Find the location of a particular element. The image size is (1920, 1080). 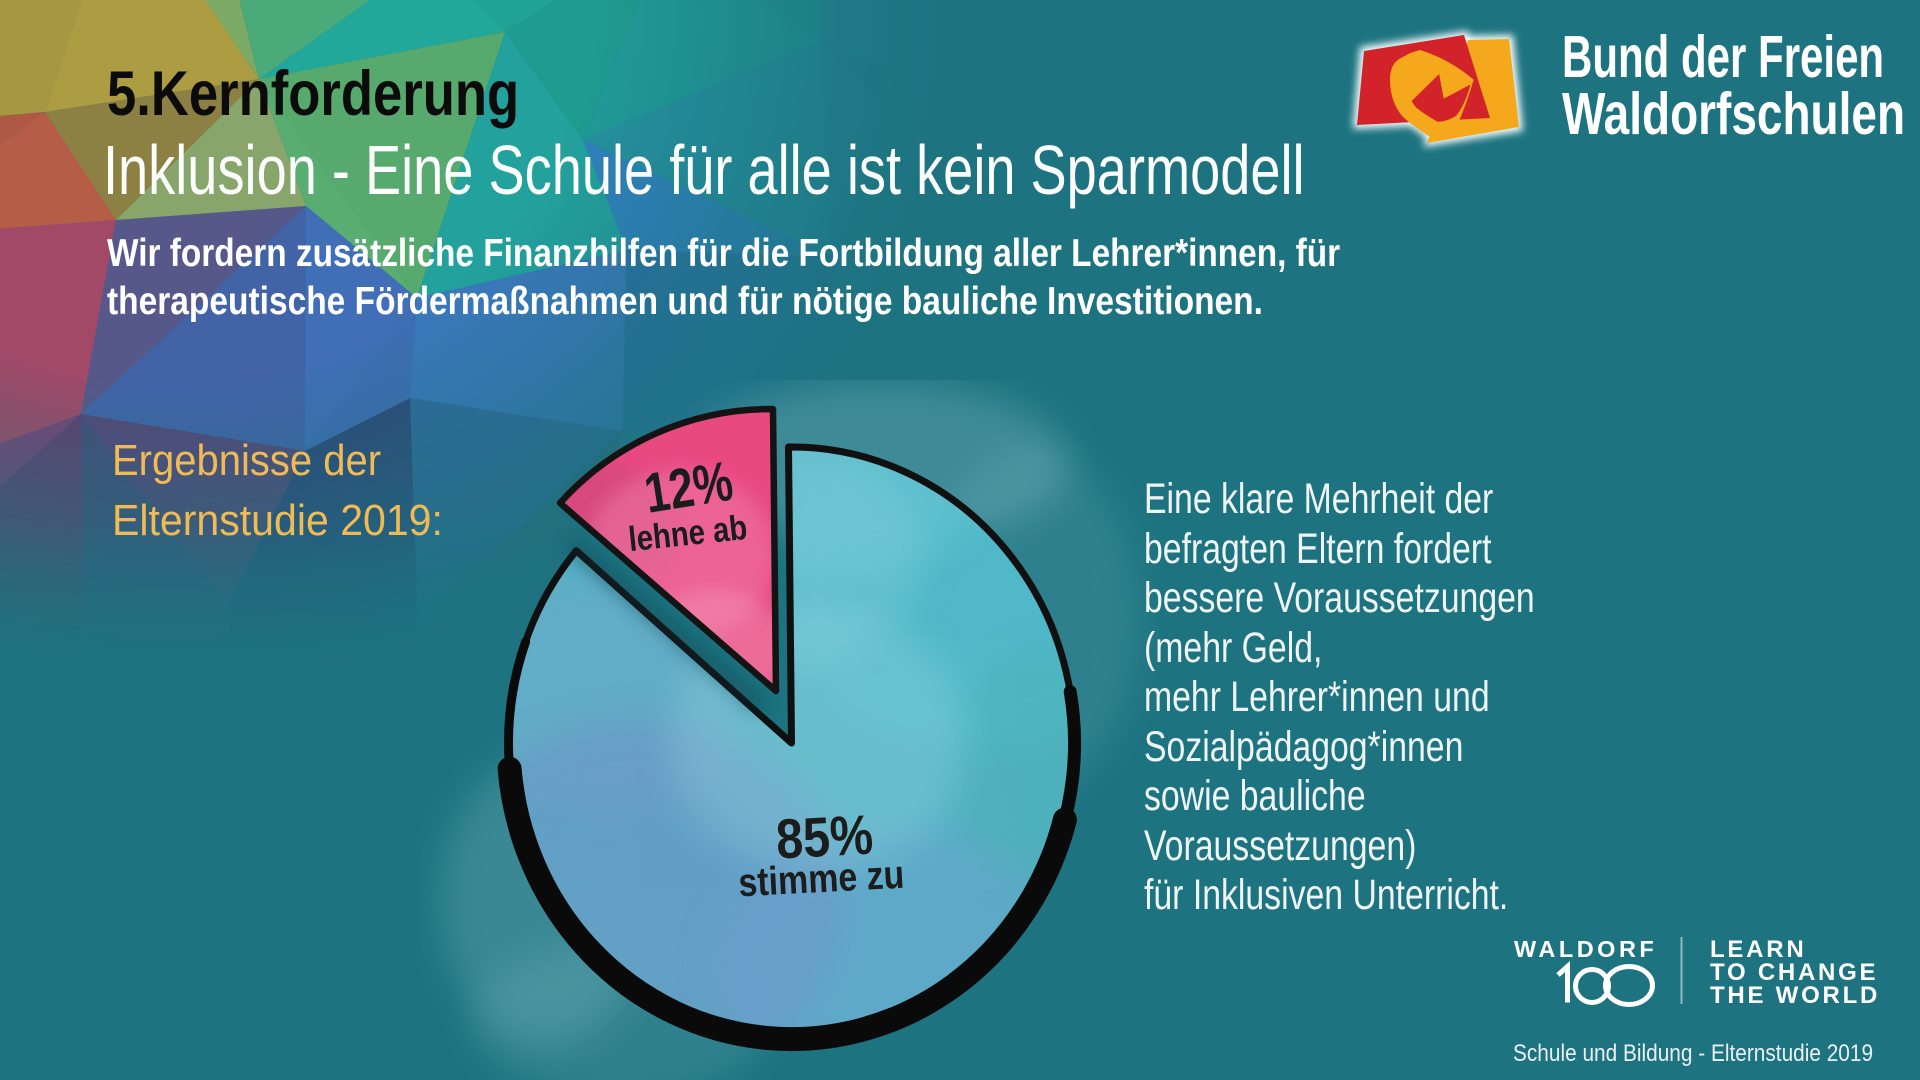

svg-text: WALDORF is located at coordinates (1585, 949).